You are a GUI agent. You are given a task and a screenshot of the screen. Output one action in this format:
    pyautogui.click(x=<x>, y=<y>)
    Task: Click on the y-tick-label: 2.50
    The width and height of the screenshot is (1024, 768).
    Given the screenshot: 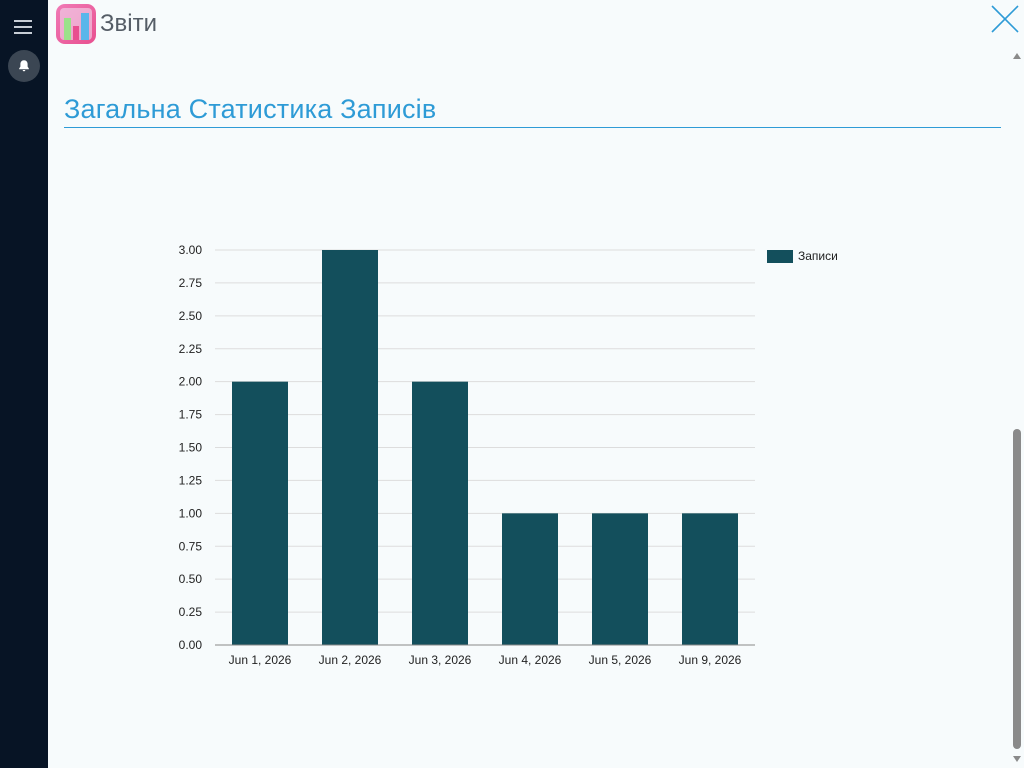 What is the action you would take?
    pyautogui.click(x=191, y=316)
    